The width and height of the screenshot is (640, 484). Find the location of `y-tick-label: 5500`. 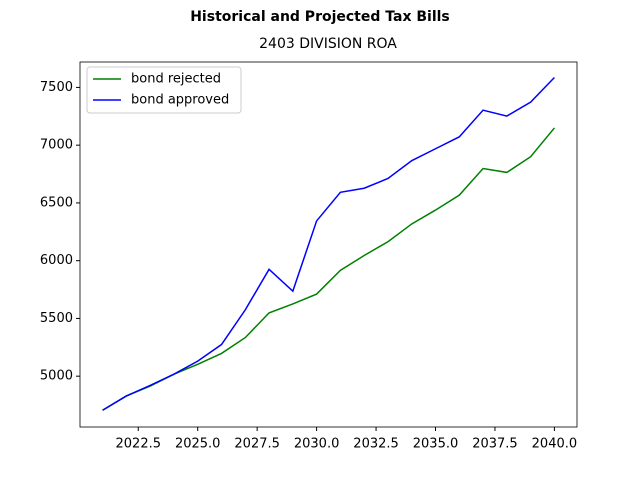

y-tick-label: 5500 is located at coordinates (56, 318).